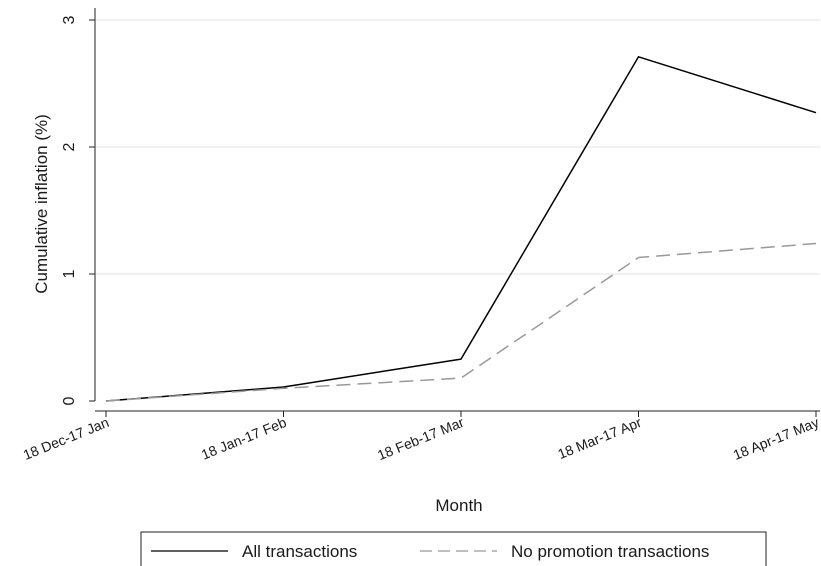 Image resolution: width=821 pixels, height=566 pixels. What do you see at coordinates (244, 438) in the screenshot?
I see `x-tick-label-18-jan-17-feb: 18 Jan-17 Feb` at bounding box center [244, 438].